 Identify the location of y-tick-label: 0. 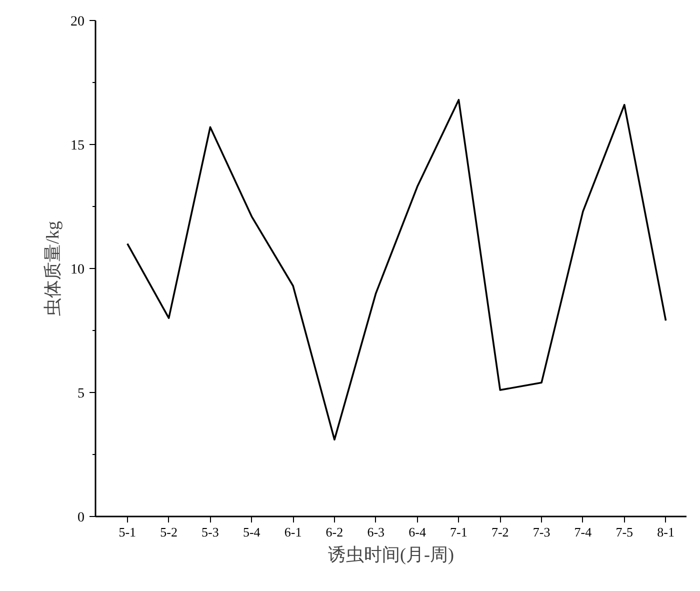
(81, 518).